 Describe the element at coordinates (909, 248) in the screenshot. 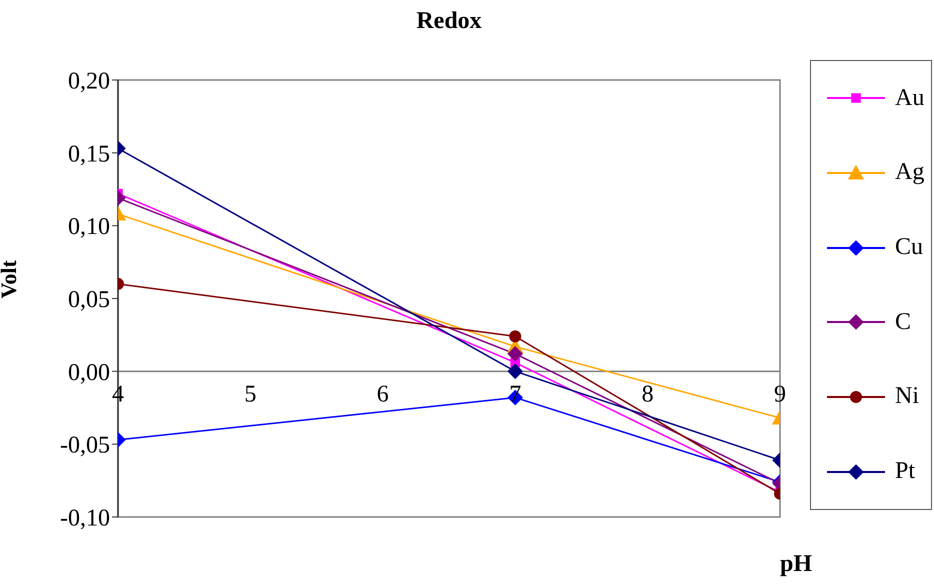

I see `legend-label: Cu` at that location.